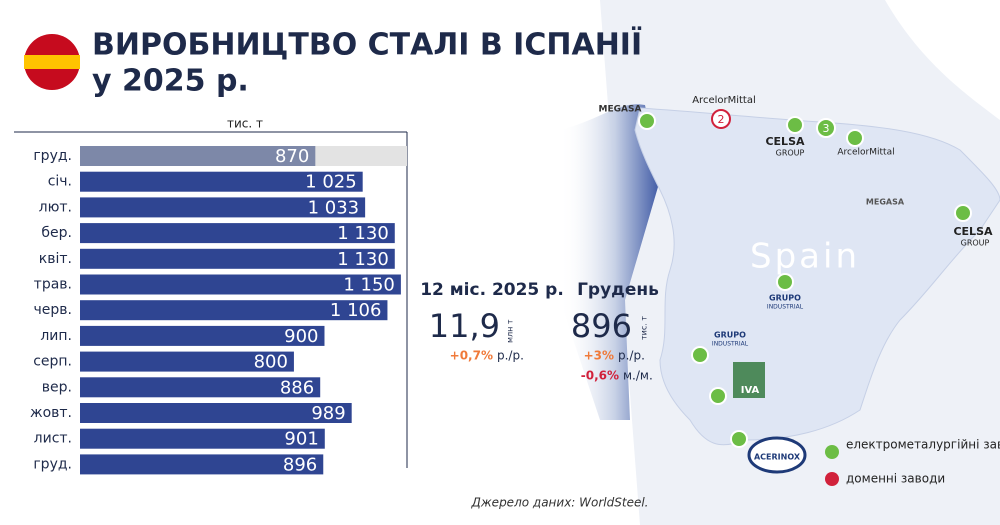  Describe the element at coordinates (777, 457) in the screenshot. I see `map-label: ACERINOX` at that location.